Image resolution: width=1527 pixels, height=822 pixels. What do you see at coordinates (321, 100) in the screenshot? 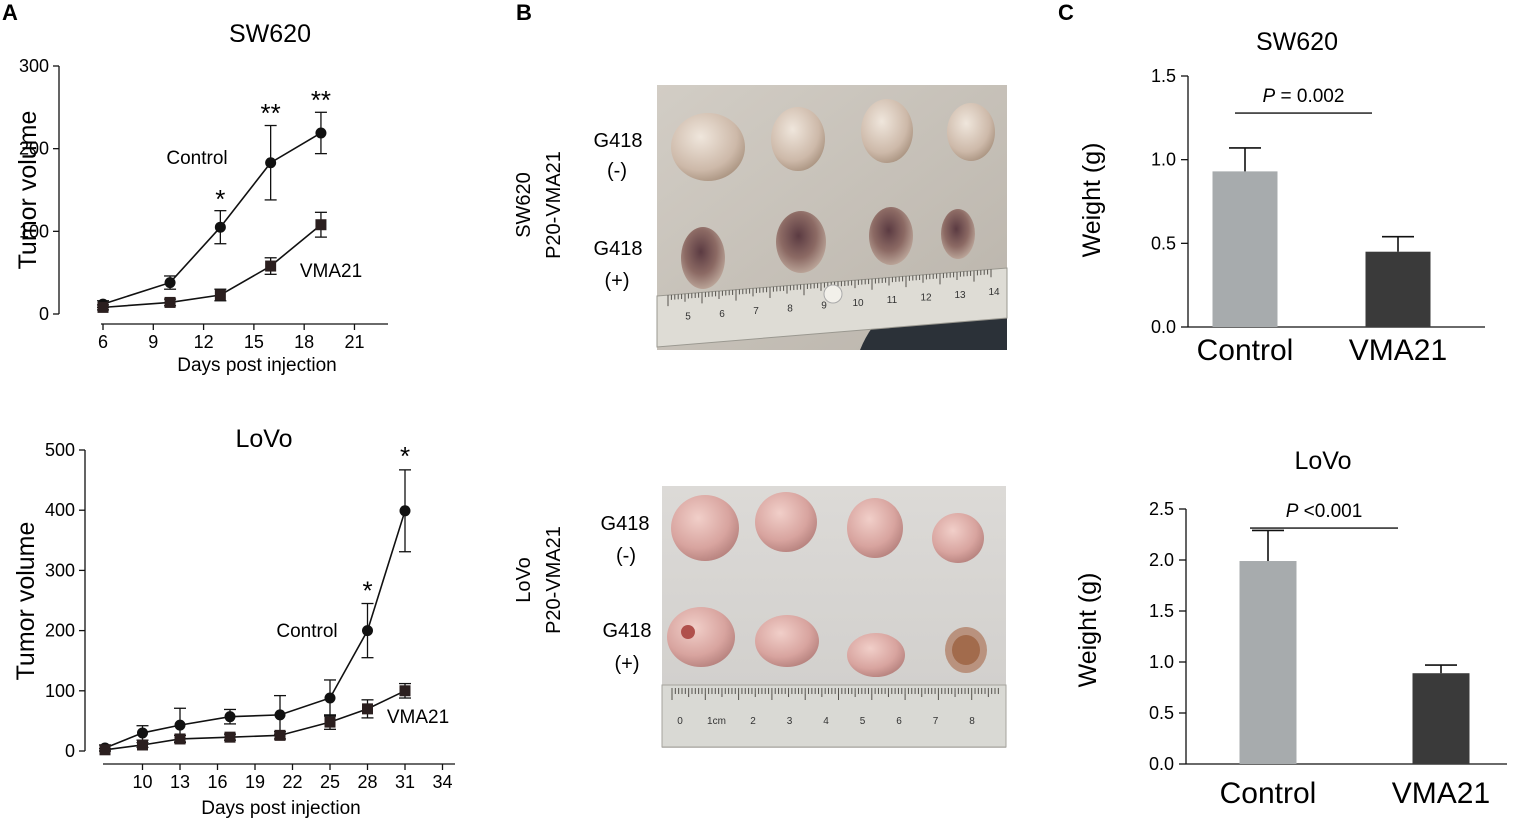
I see `significance-marker: **` at bounding box center [321, 100].